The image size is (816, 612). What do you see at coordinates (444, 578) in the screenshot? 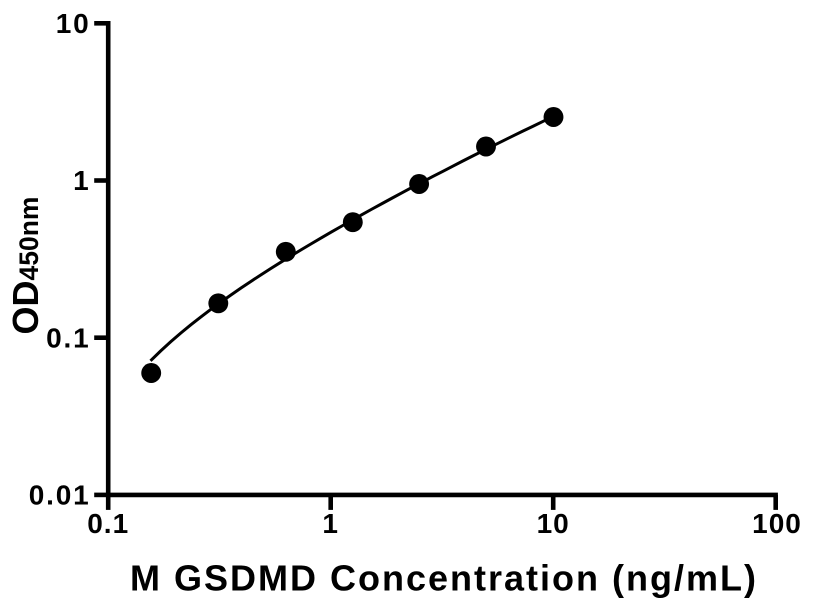
I see `svg-text: M GSDMD Concentration (ng/mL)` at bounding box center [444, 578].